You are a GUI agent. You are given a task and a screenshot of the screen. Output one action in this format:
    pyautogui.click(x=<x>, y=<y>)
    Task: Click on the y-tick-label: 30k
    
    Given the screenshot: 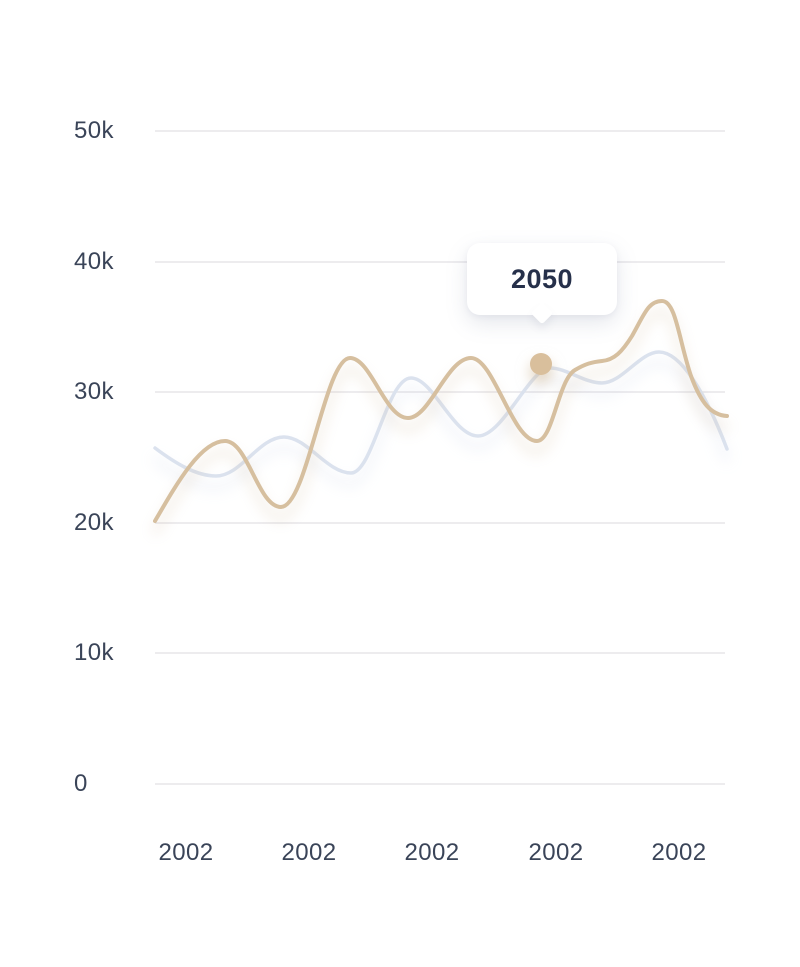 What is the action you would take?
    pyautogui.click(x=94, y=391)
    